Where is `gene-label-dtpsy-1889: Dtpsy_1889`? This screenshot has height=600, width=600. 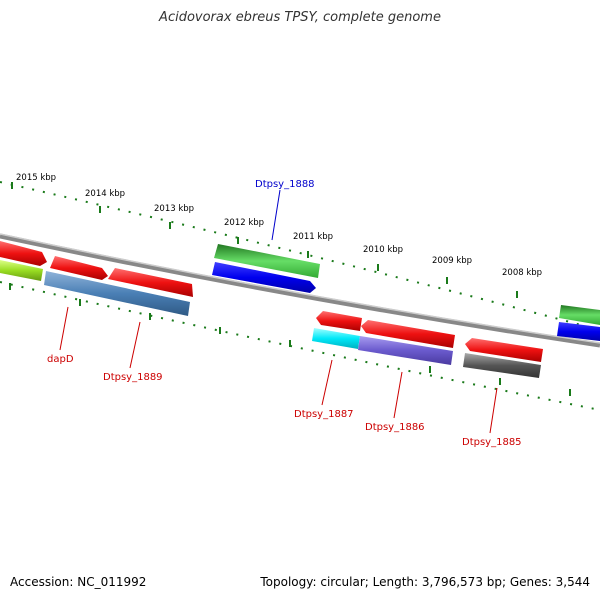
gene-label-dtpsy-1889: Dtpsy_1889 is located at coordinates (133, 377).